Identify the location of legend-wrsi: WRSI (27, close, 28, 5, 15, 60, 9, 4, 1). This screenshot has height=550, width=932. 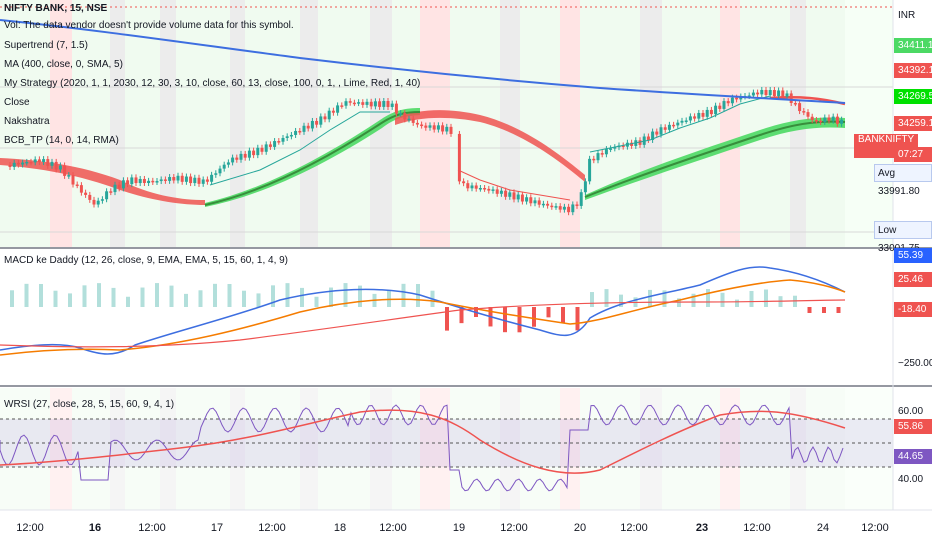
(89, 404).